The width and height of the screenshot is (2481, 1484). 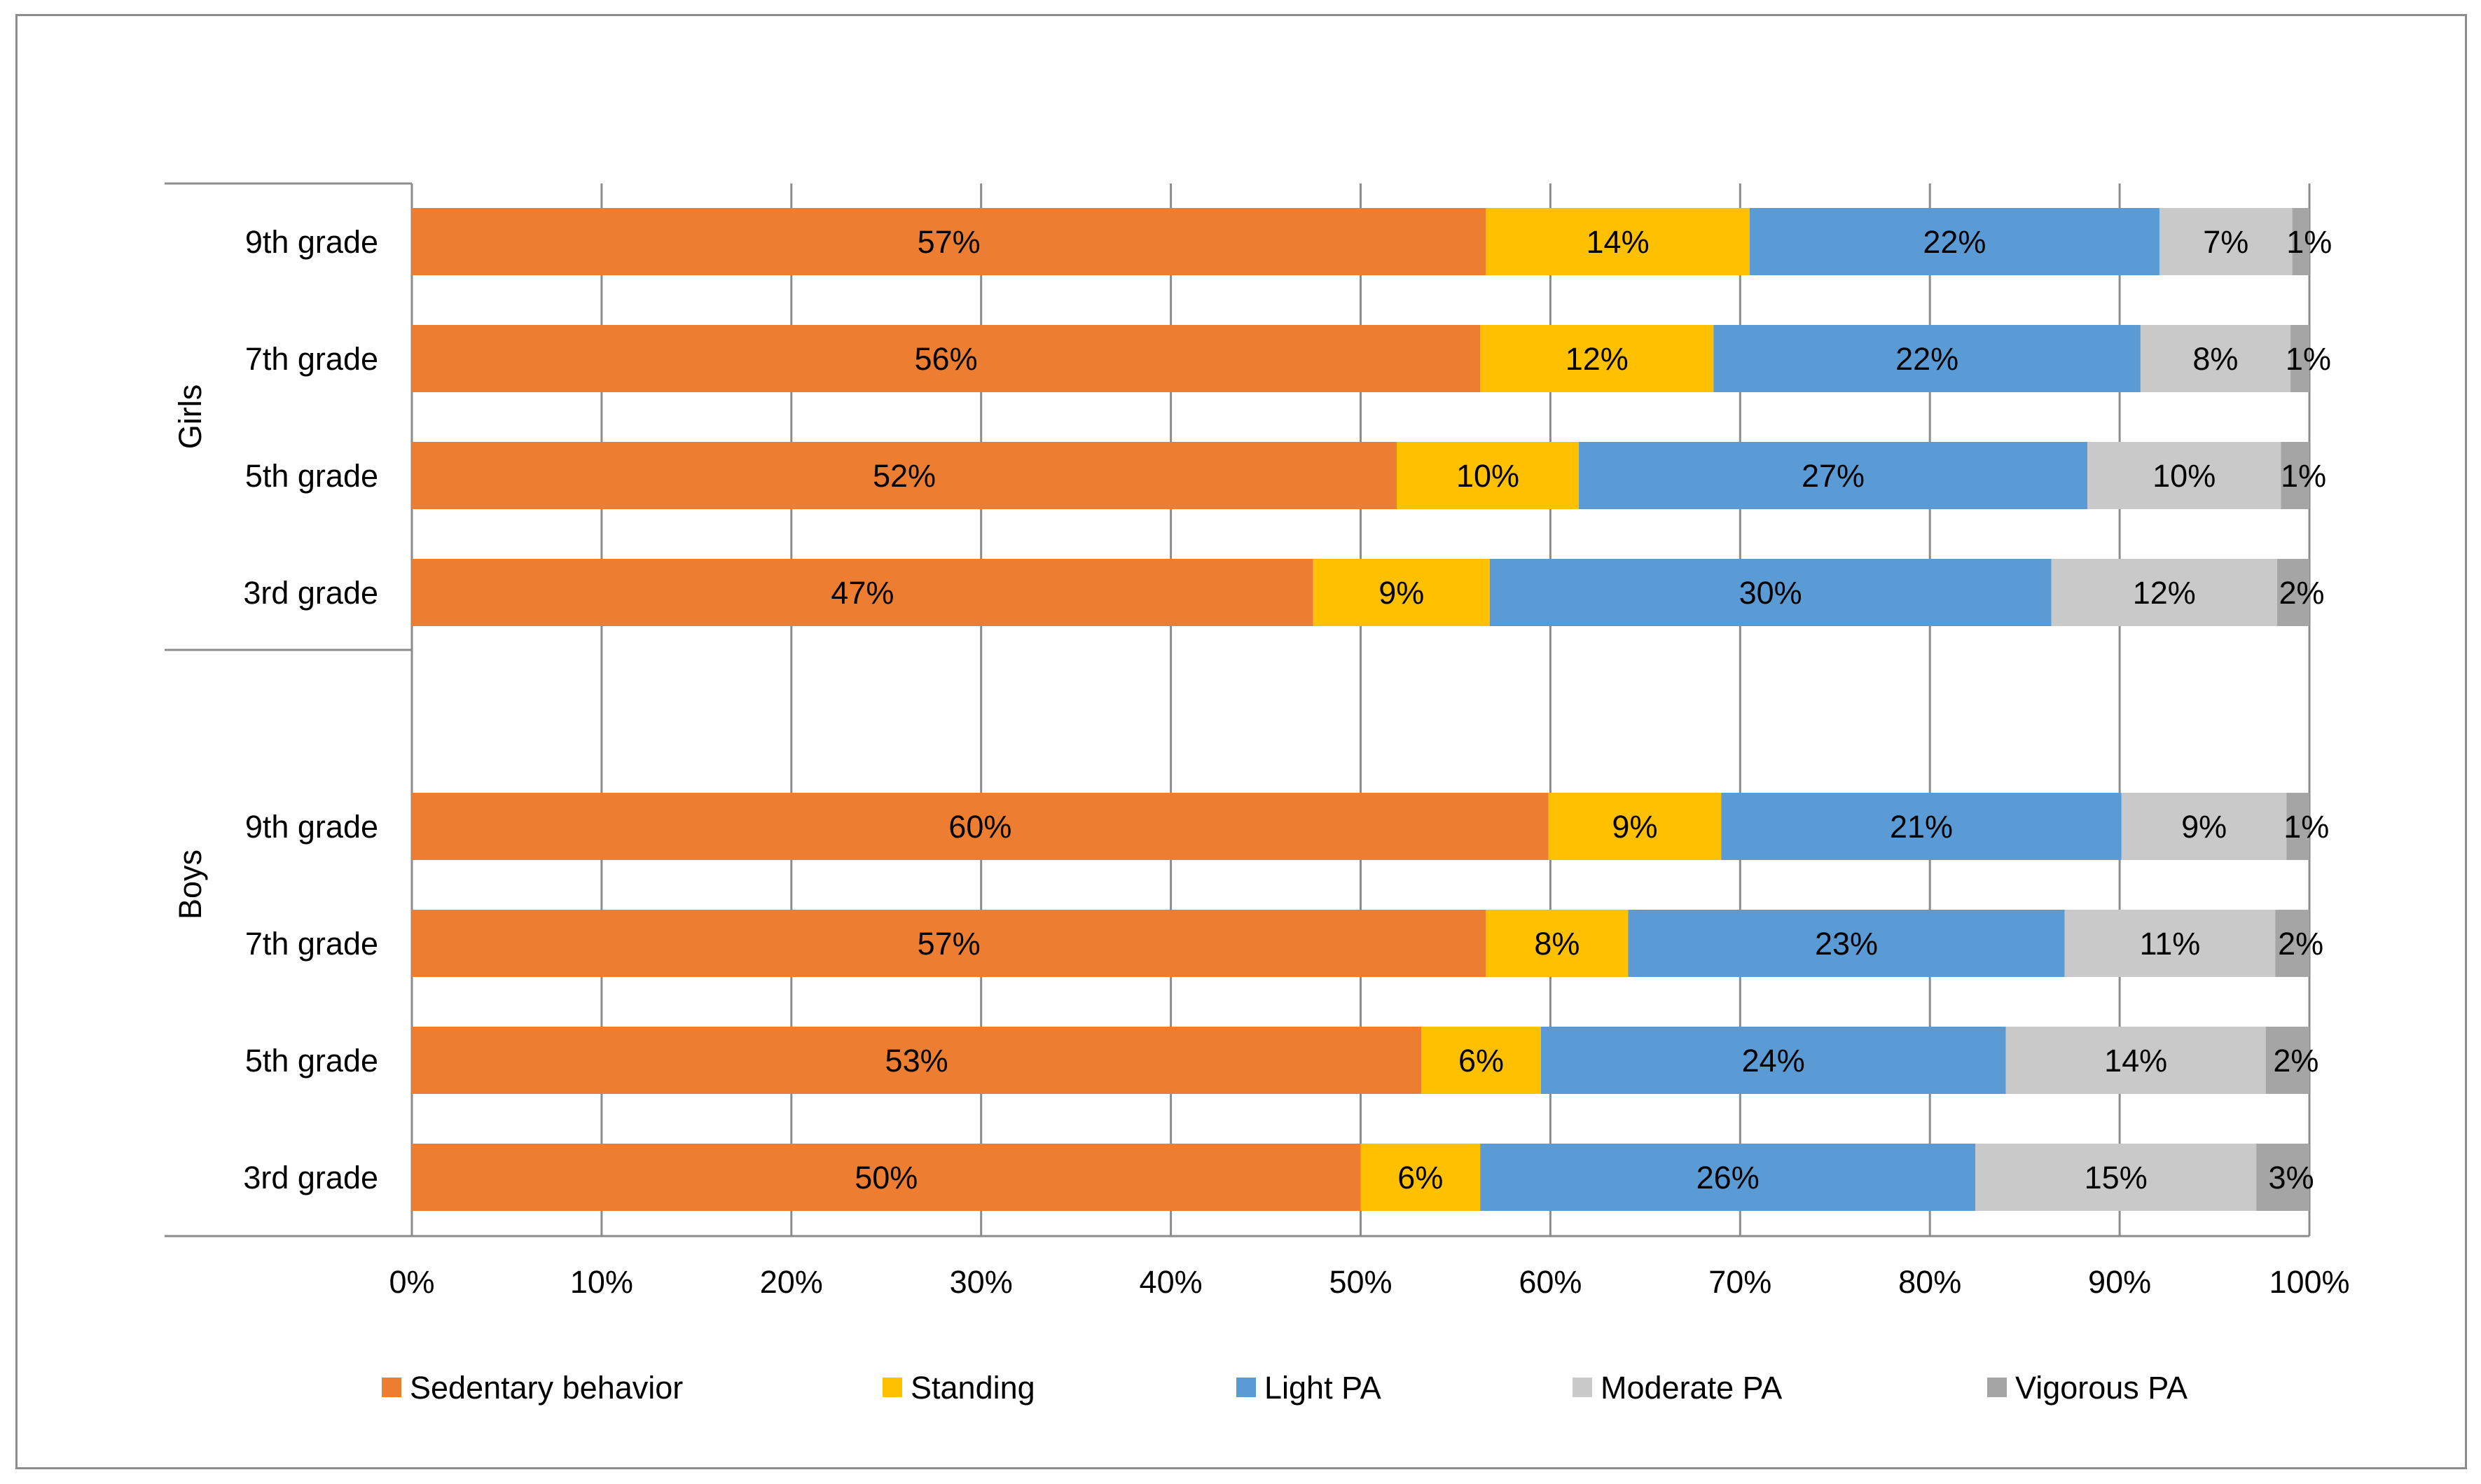 I want to click on data-label: 10%, so click(x=1487, y=476).